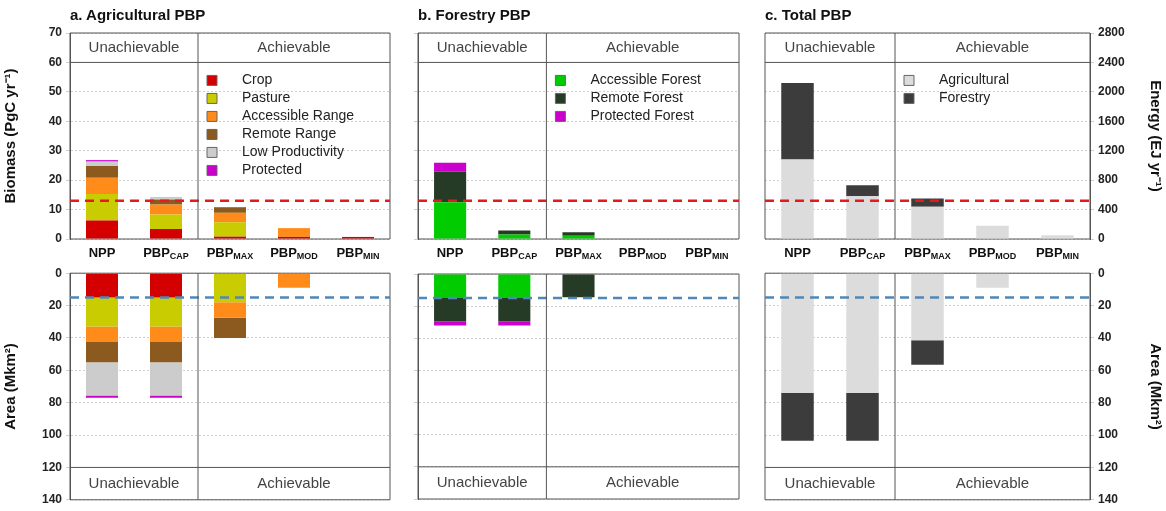 This screenshot has height=511, width=1166. Describe the element at coordinates (272, 169) in the screenshot. I see `legend-label: Protected` at that location.